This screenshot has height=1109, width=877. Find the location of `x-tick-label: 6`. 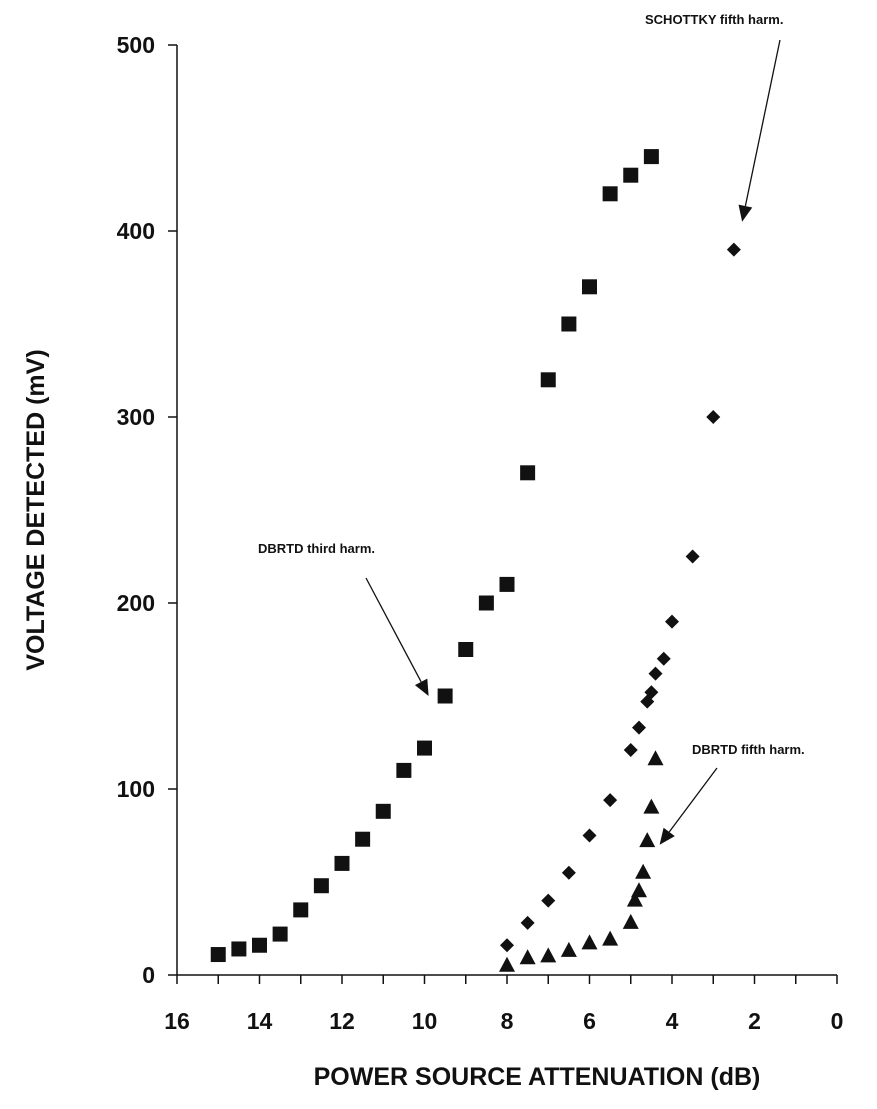

x-tick-label: 6 is located at coordinates (589, 1021).